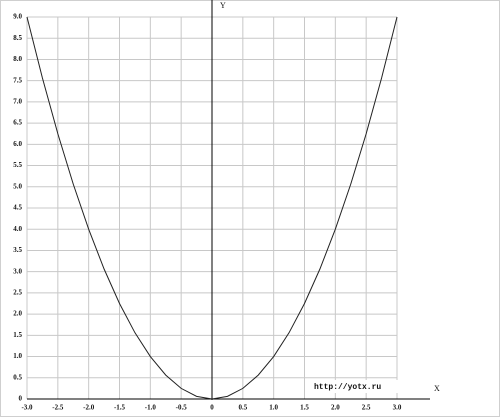  What do you see at coordinates (223, 5) in the screenshot?
I see `y-axis-label: Y` at bounding box center [223, 5].